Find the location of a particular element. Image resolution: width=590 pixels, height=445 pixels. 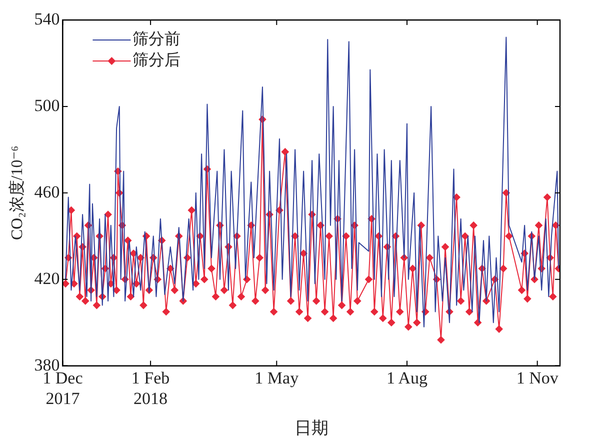

legend-label: 筛分前 is located at coordinates (156, 39).